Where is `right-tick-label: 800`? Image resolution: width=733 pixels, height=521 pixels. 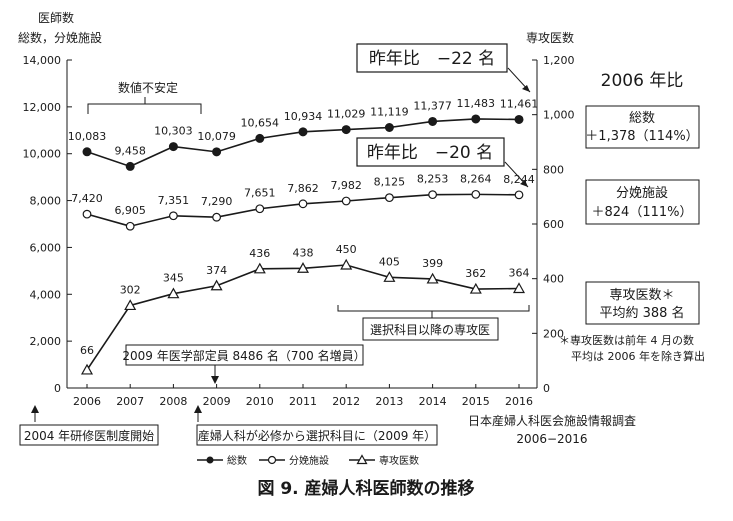 right-tick-label: 800 is located at coordinates (553, 169).